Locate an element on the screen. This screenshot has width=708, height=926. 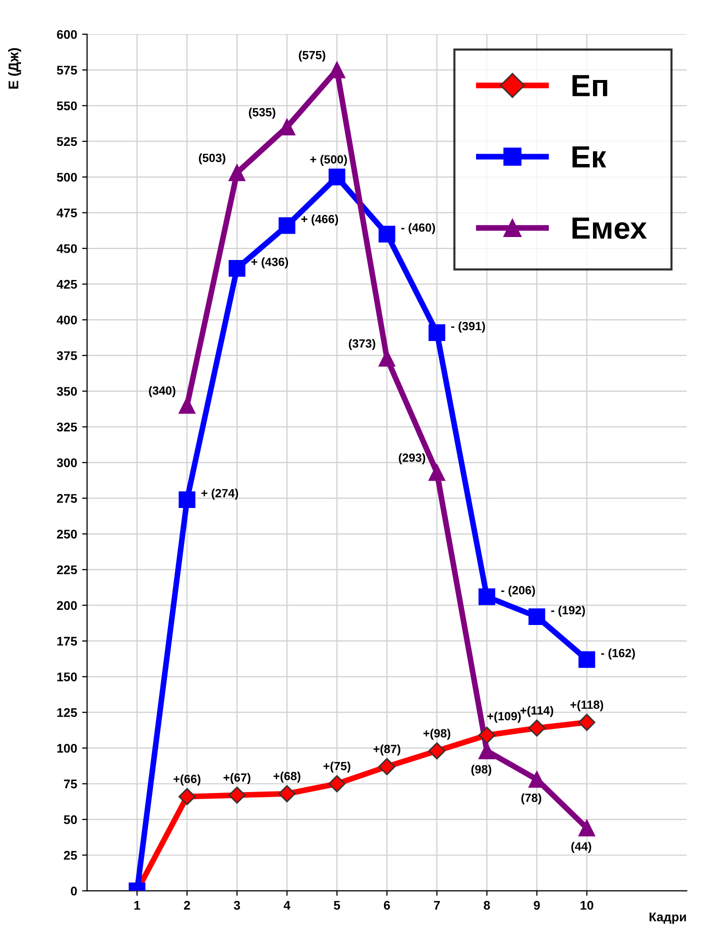
data-label: +(98) is located at coordinates (436, 734).